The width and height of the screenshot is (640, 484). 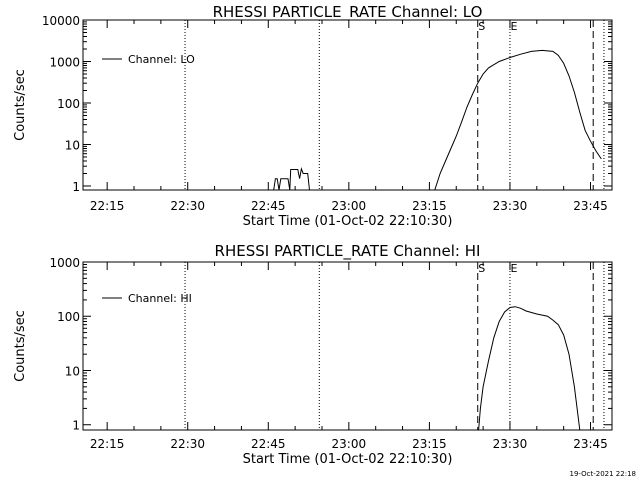 What do you see at coordinates (603, 474) in the screenshot?
I see `plot-timestamp: 19-Oct-2021 22:18` at bounding box center [603, 474].